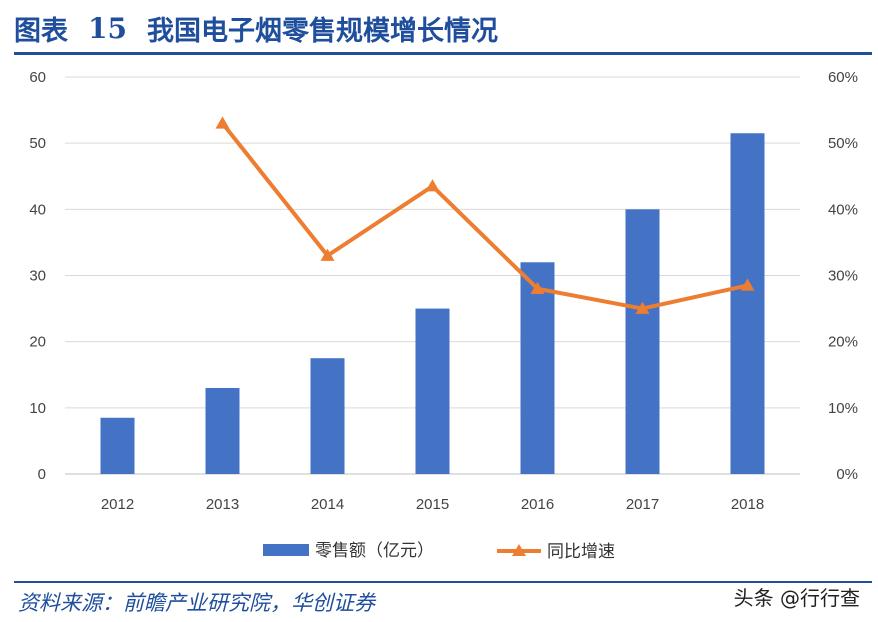  What do you see at coordinates (322, 31) in the screenshot?
I see `figure-title-text: 我国电子烟零售规模增长情况` at bounding box center [322, 31].